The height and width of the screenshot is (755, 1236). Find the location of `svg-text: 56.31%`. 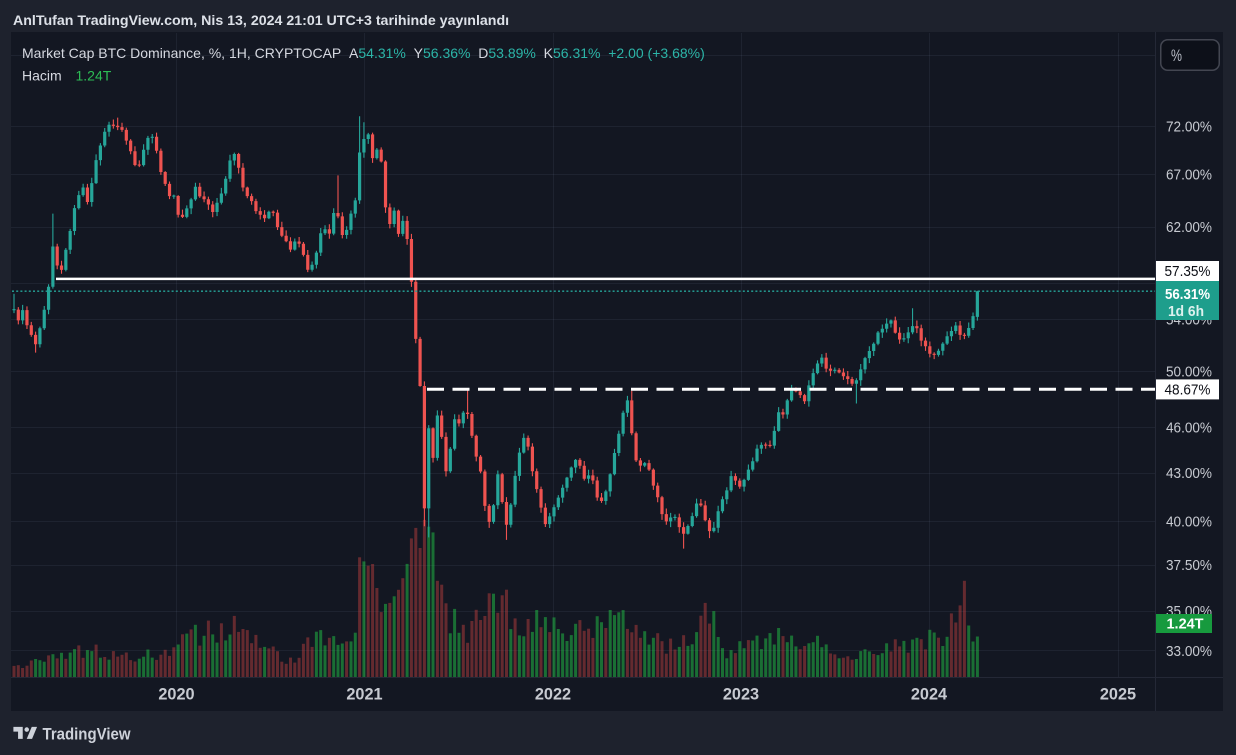

svg-text: 56.31% is located at coordinates (1187, 294).